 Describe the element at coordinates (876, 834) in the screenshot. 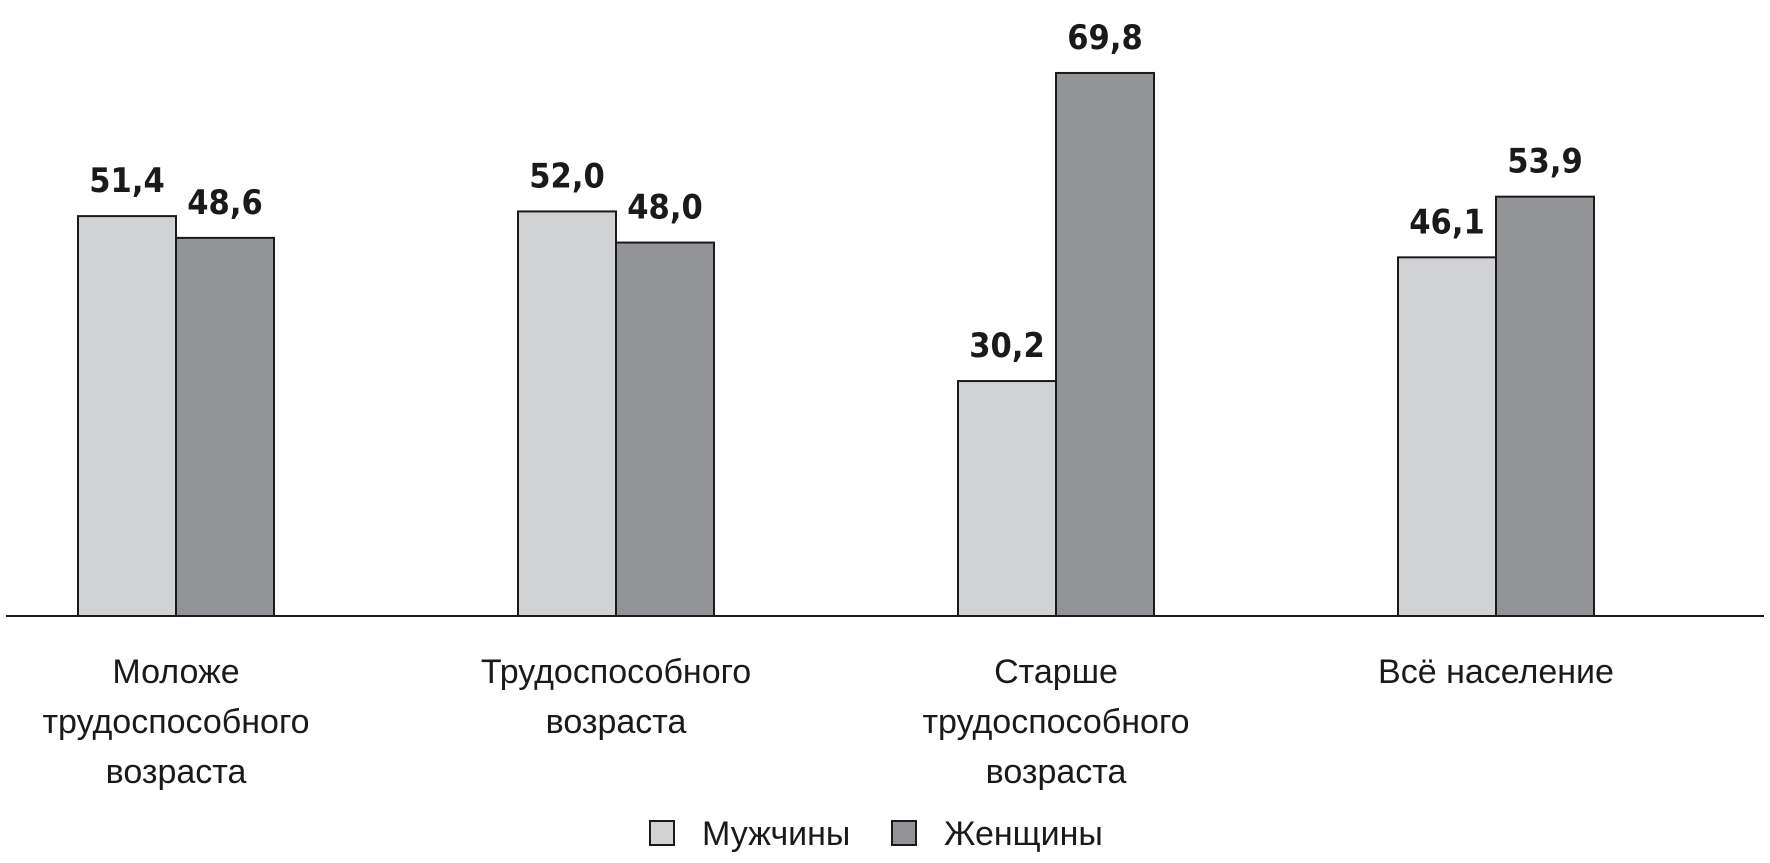

I see `legend: Мужчины Женщины` at that location.